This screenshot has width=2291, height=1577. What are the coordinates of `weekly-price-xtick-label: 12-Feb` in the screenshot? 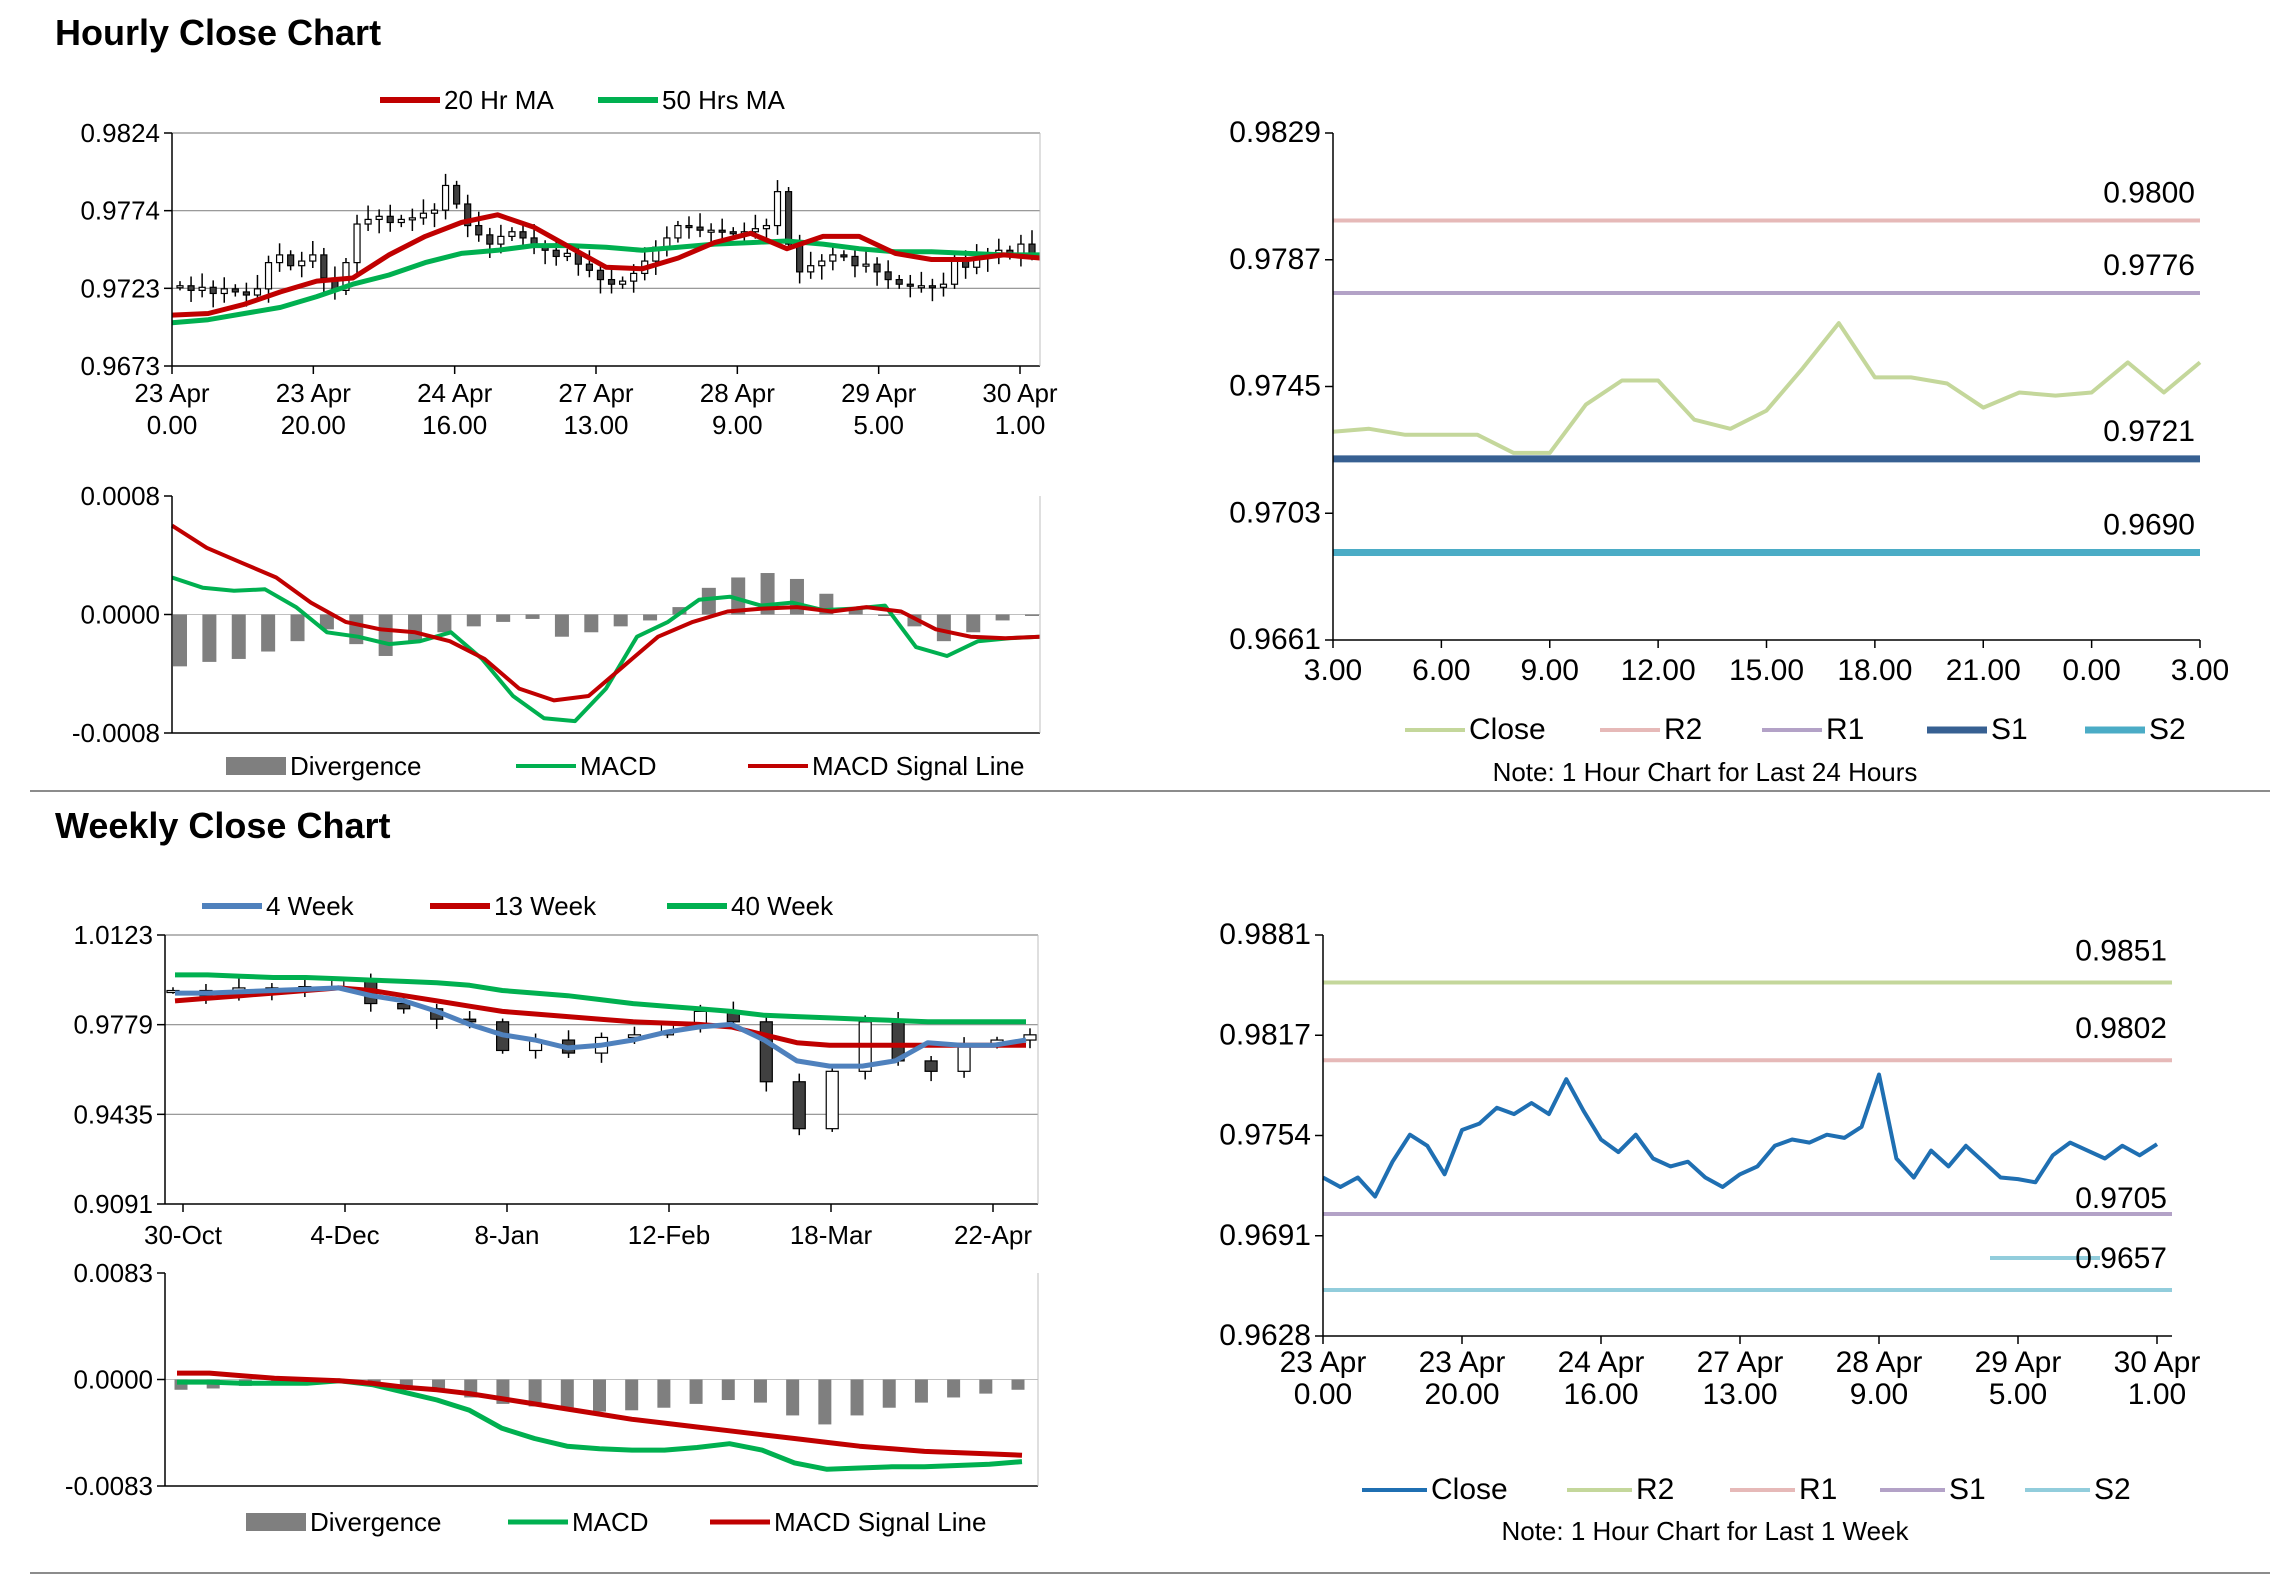 It's located at (669, 1235).